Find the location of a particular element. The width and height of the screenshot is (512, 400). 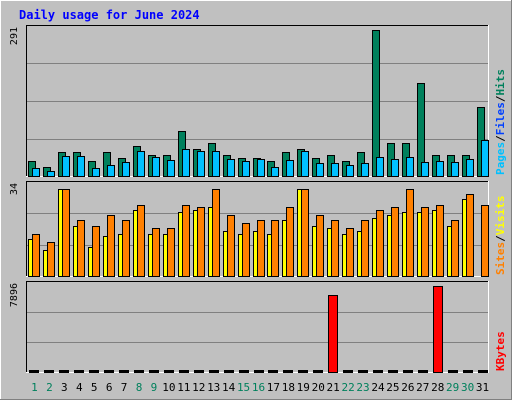

day-label: 11 is located at coordinates (183, 387).